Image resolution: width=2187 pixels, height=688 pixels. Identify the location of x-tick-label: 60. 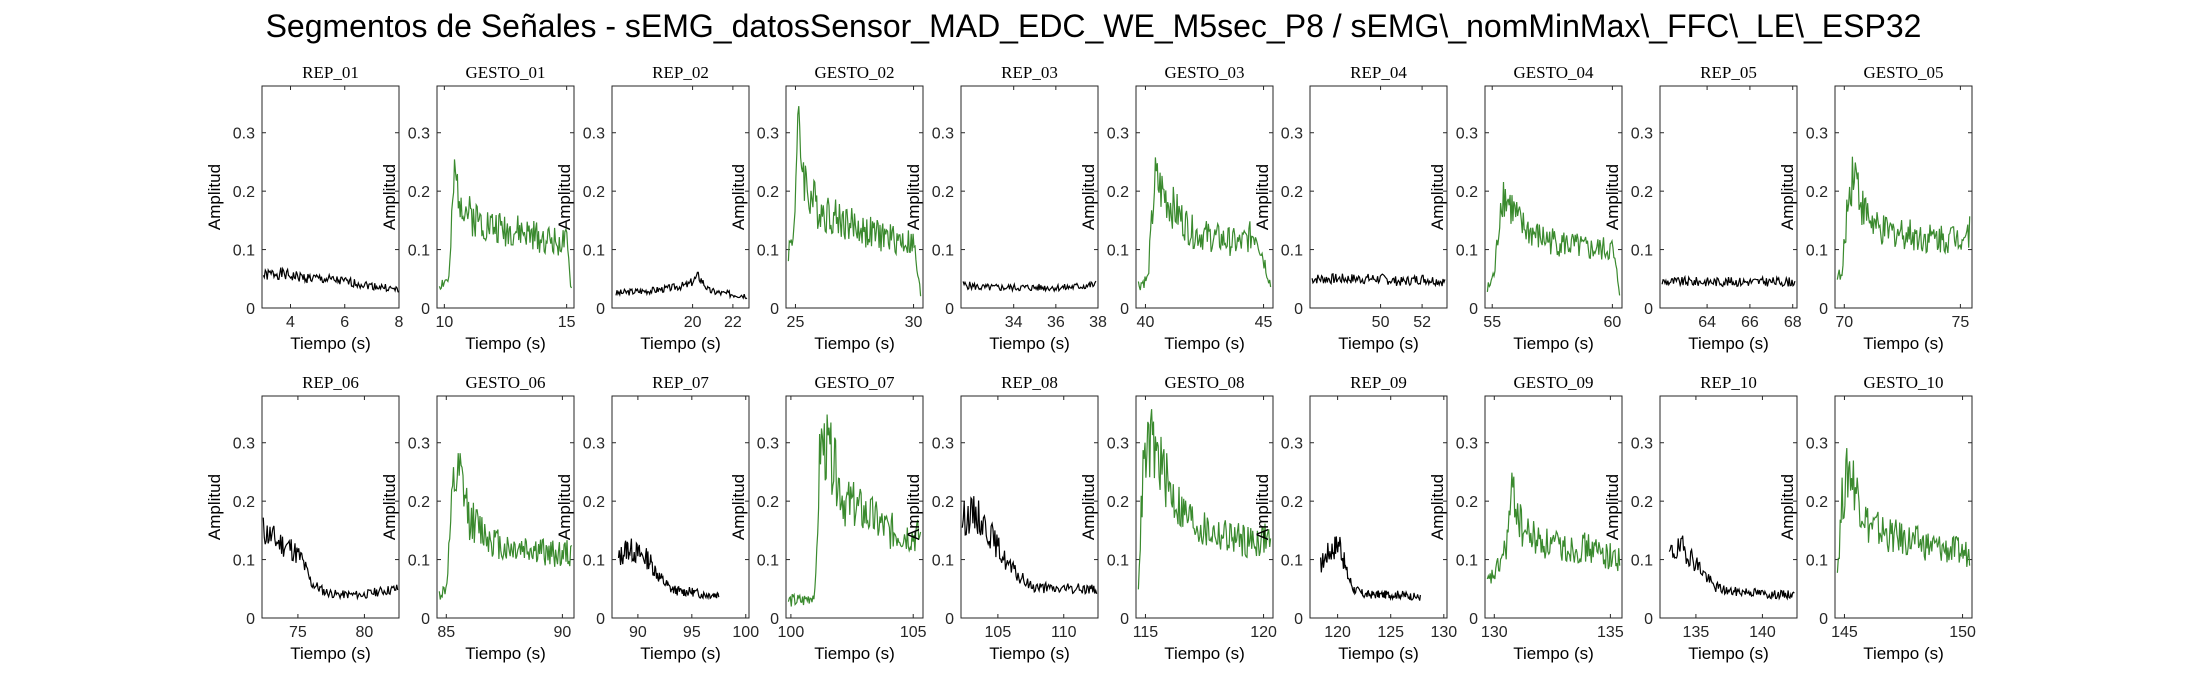
(1612, 322).